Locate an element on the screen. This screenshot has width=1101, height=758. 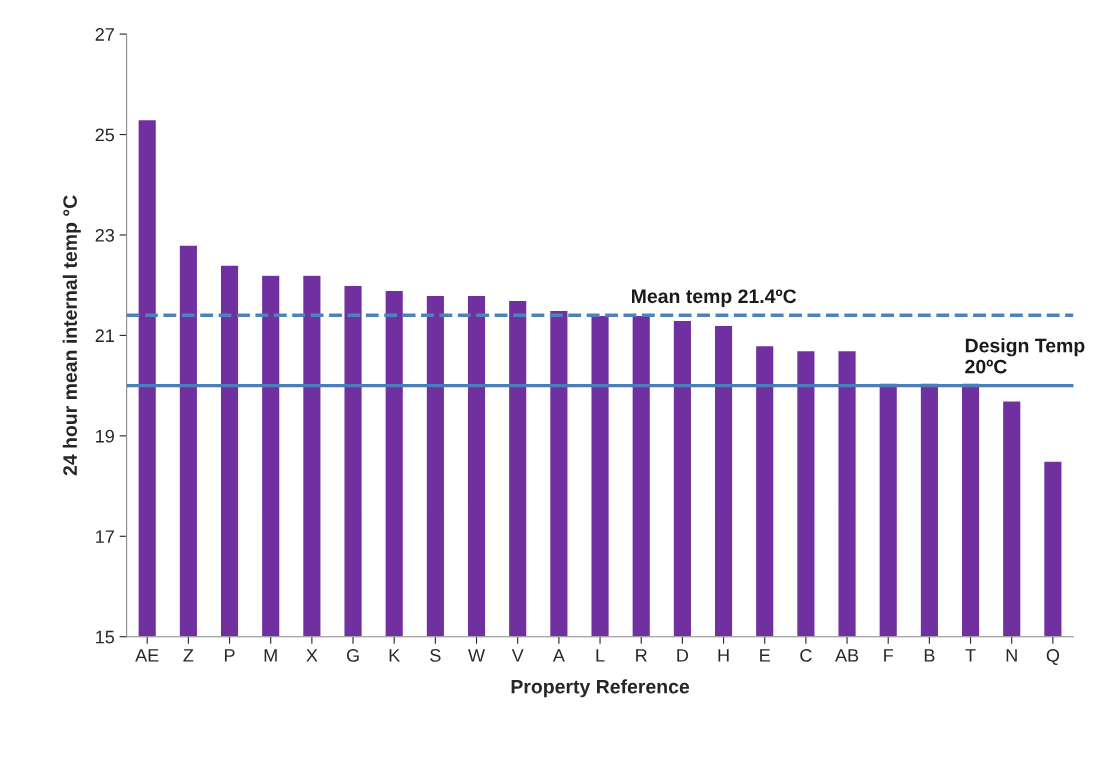
x-tick-label: A is located at coordinates (558, 655).